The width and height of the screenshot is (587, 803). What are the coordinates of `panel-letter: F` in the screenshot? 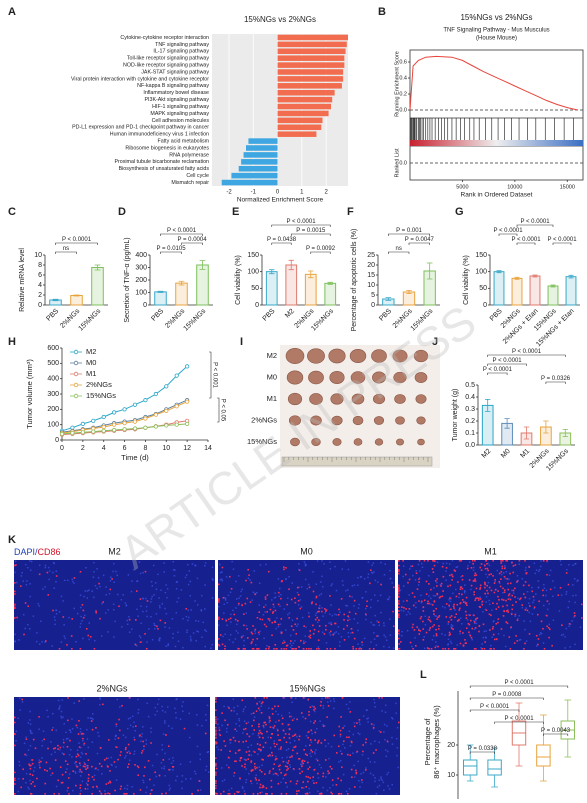 It's located at (350, 212).